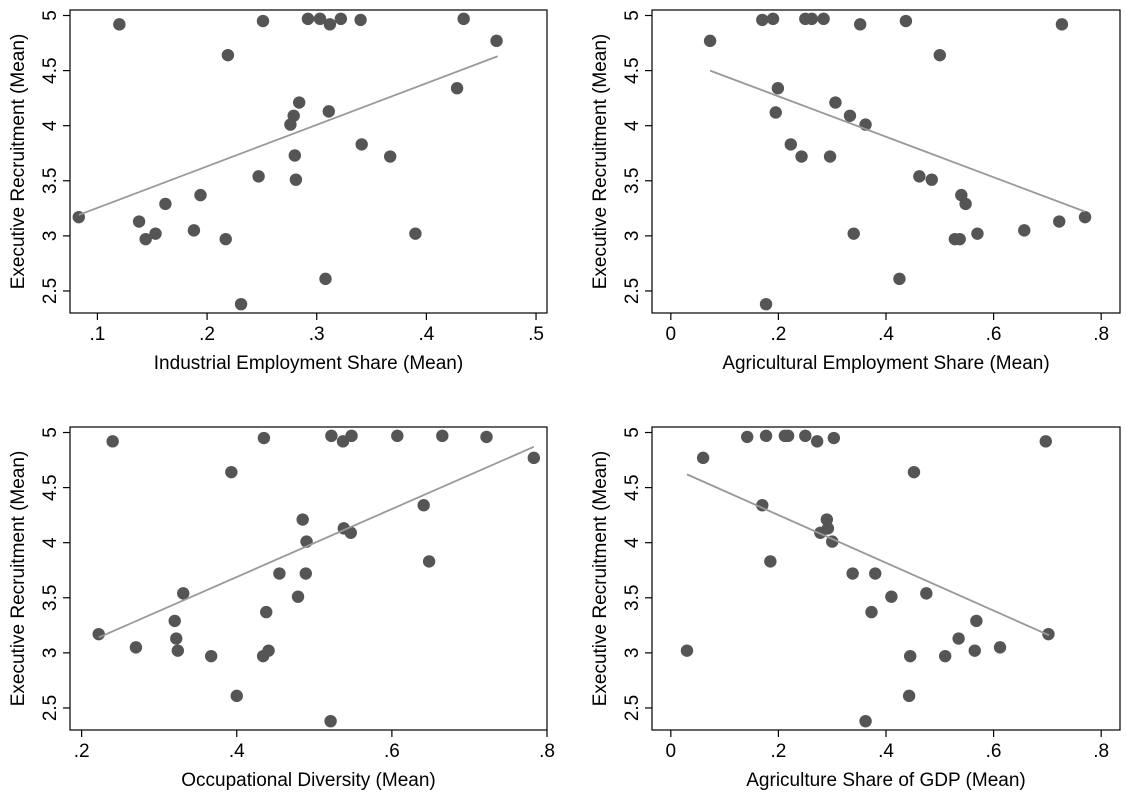  Describe the element at coordinates (317, 334) in the screenshot. I see `x-tick-label: .3` at that location.